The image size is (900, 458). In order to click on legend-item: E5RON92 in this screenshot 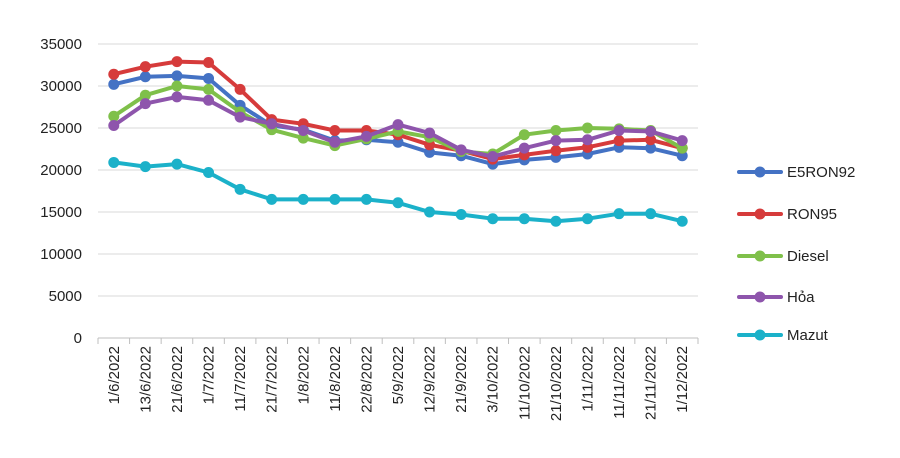, I will do `click(796, 172)`.